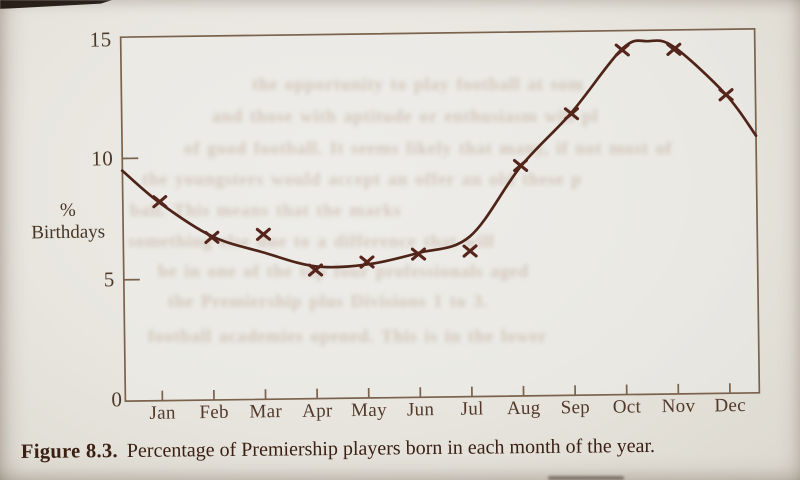 Image resolution: width=800 pixels, height=480 pixels. What do you see at coordinates (109, 279) in the screenshot?
I see `y-tick-label-5: 5` at bounding box center [109, 279].